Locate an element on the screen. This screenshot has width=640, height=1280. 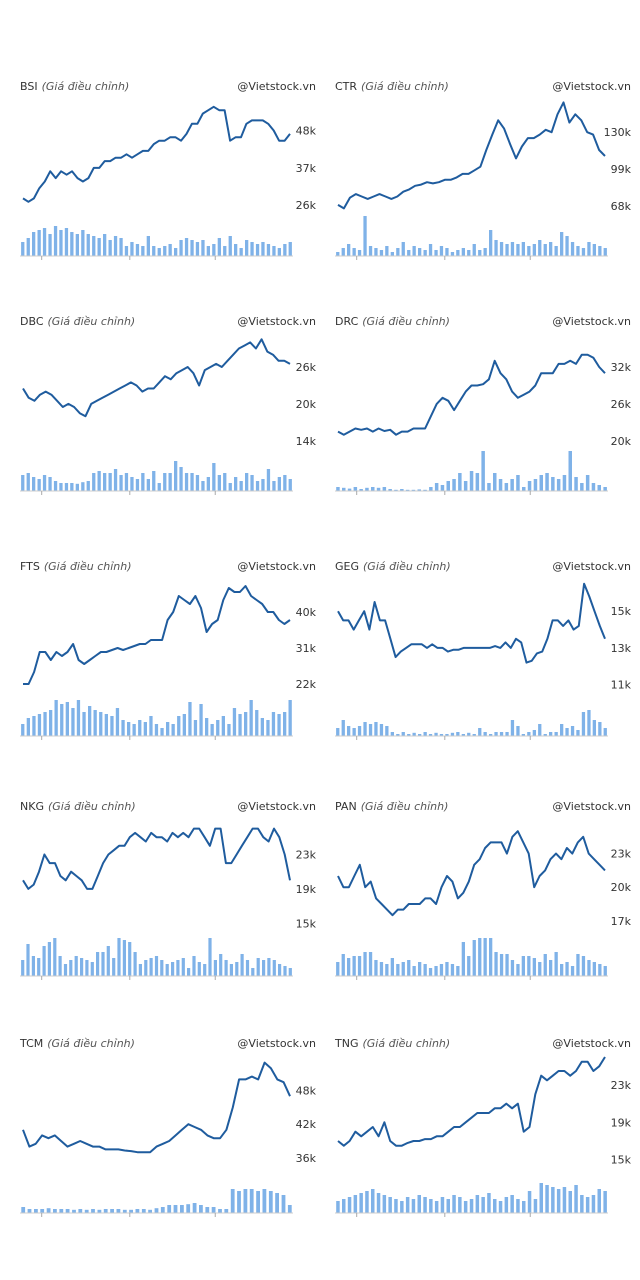
ticker: GEG is located at coordinates (347, 566).